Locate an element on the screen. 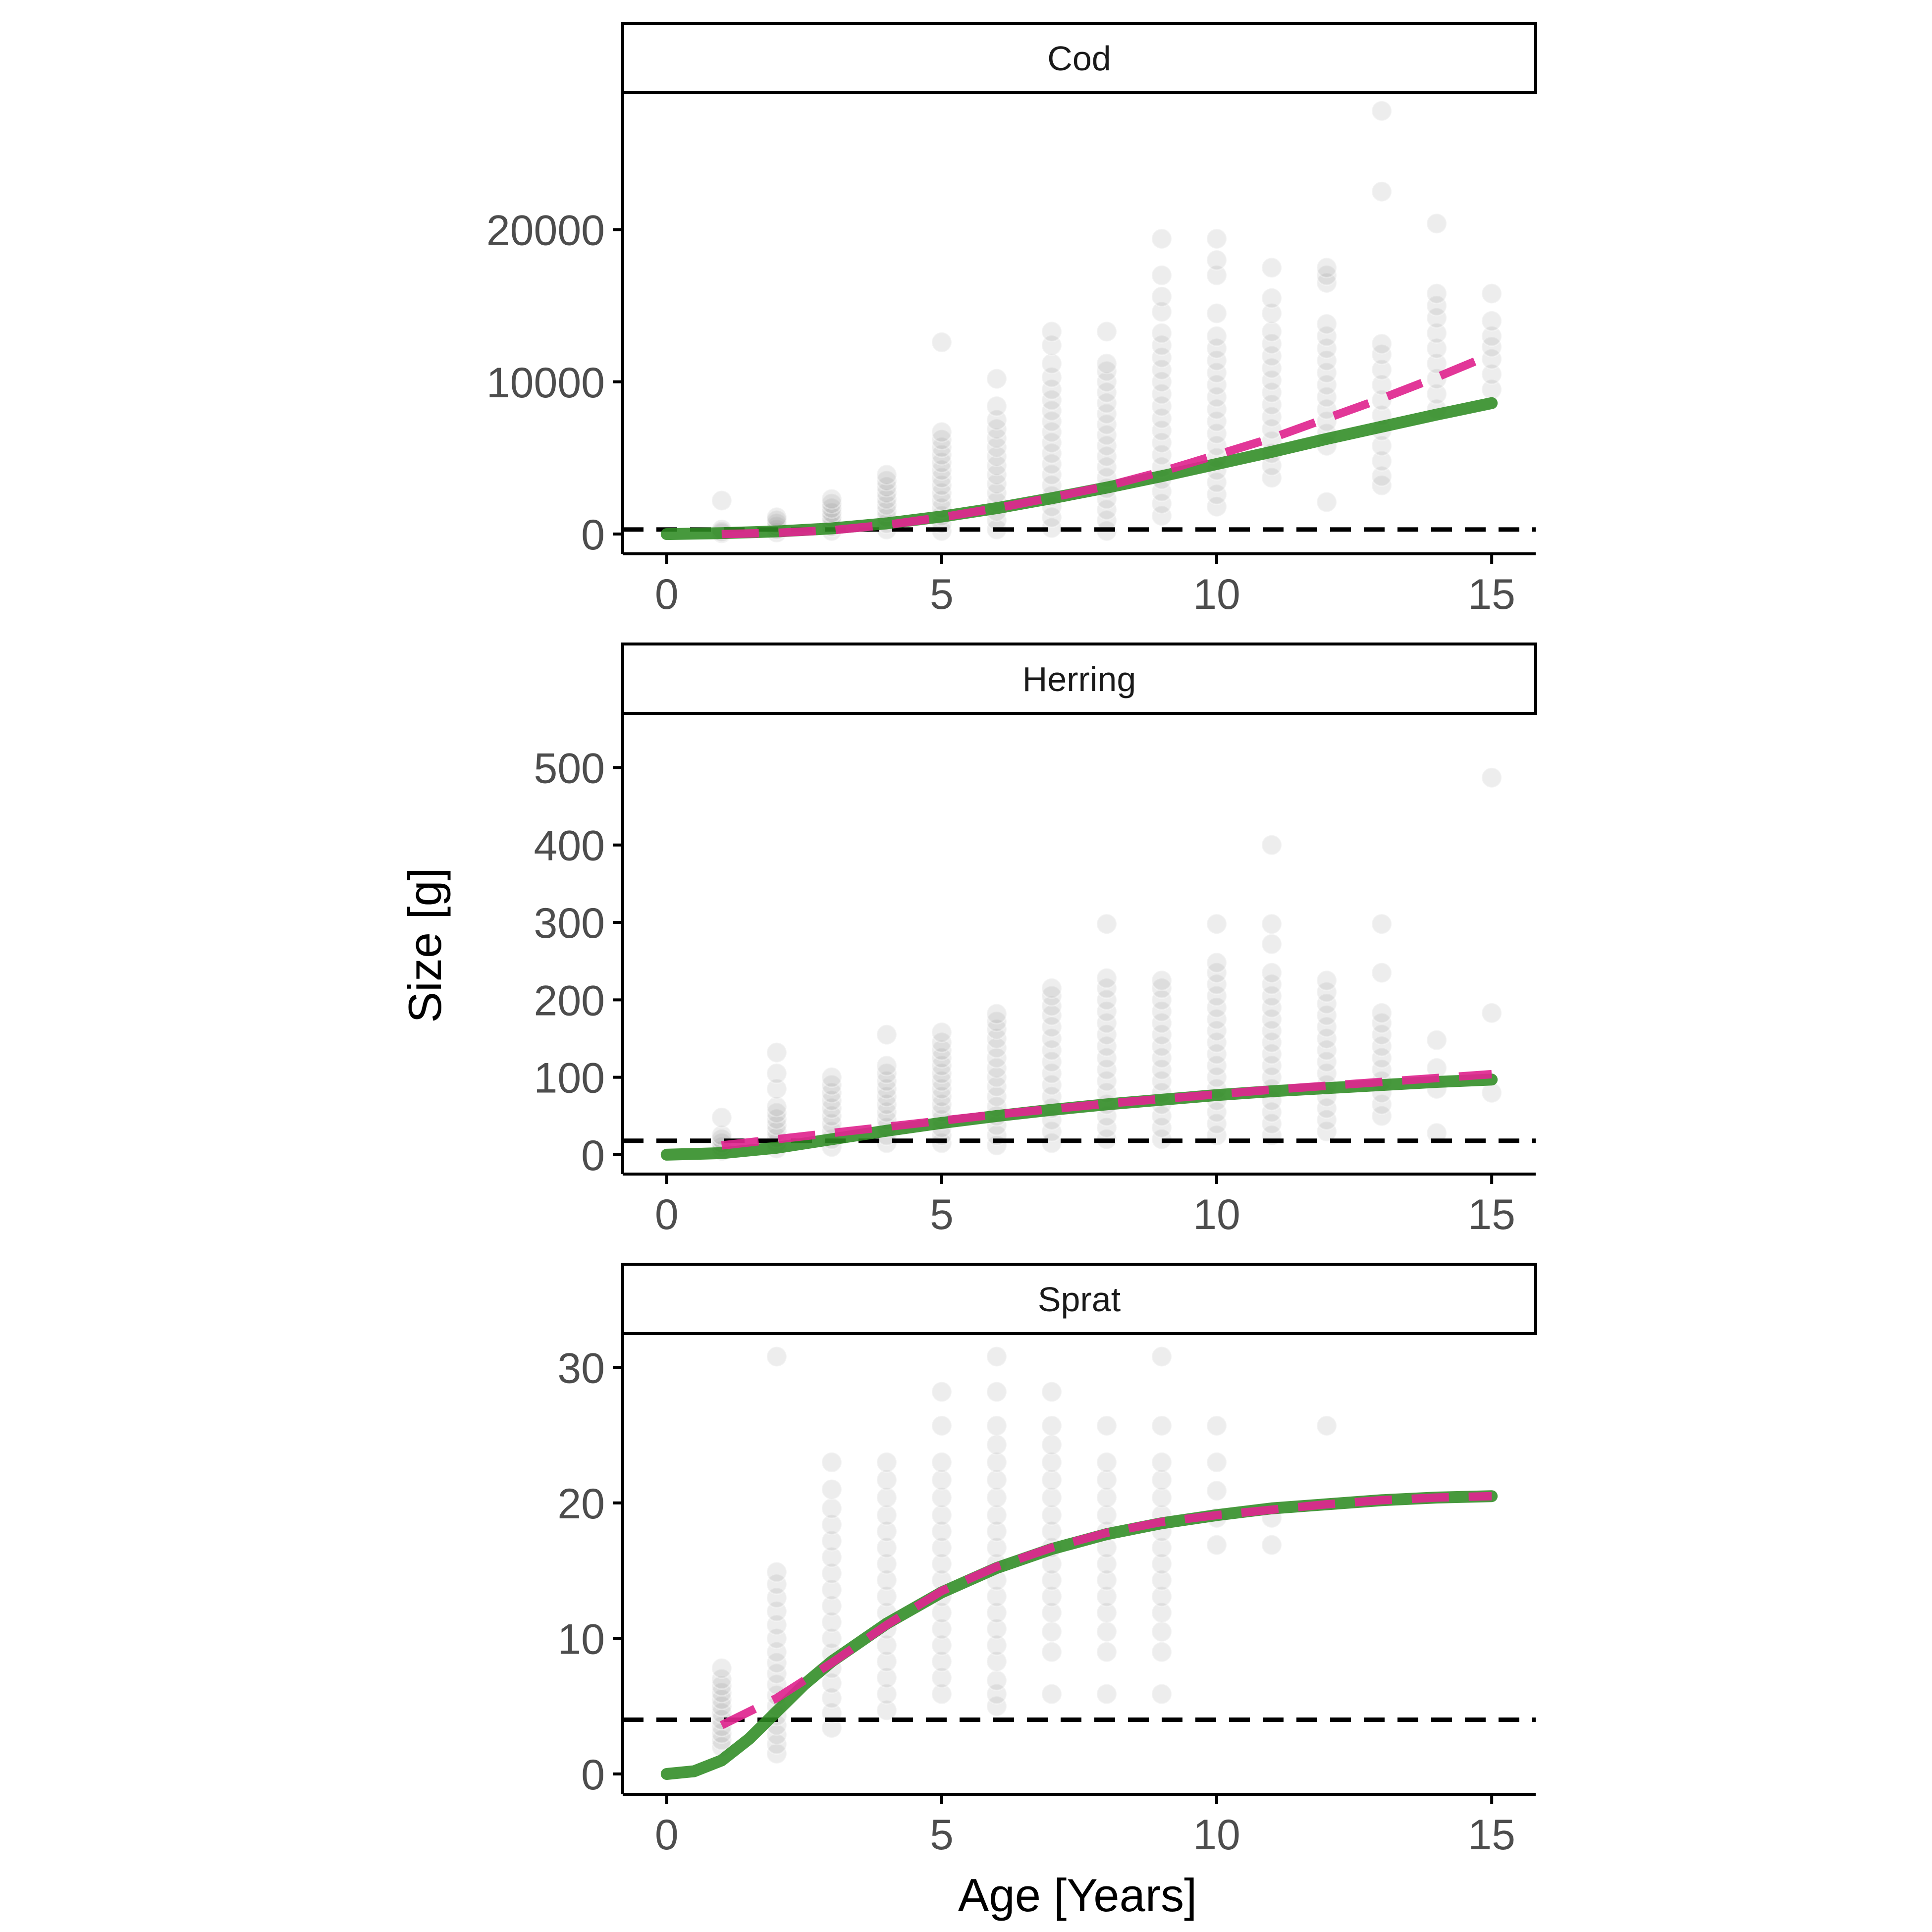 The image size is (1932, 1932). x-tick-label: 5 is located at coordinates (942, 1214).